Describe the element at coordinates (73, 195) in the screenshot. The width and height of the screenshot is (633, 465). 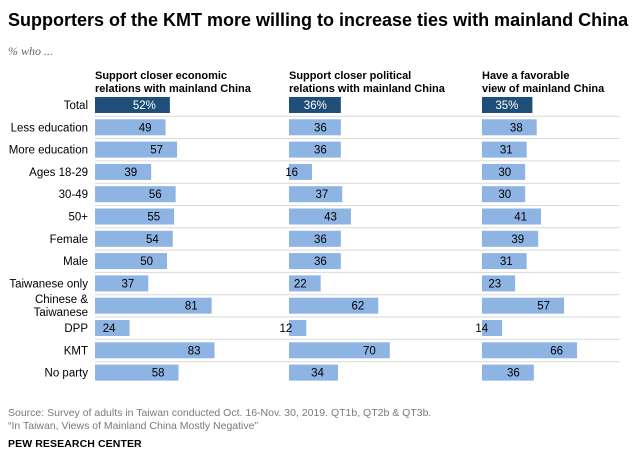
I see `category-label: 30-49` at that location.